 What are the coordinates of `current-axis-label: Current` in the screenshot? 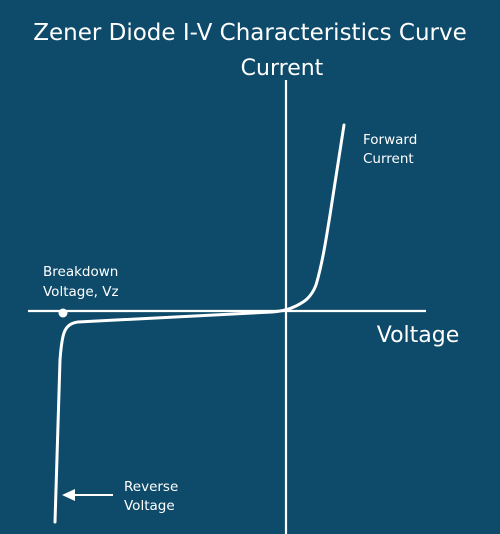 It's located at (282, 68).